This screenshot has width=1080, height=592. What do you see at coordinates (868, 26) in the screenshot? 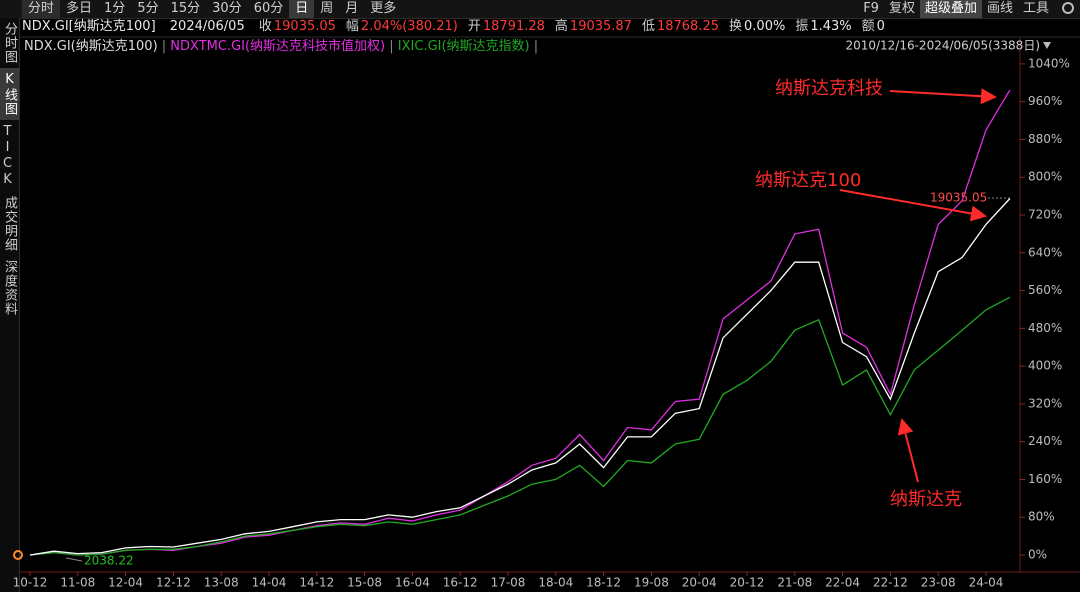
I see `quote-label: 额` at bounding box center [868, 26].